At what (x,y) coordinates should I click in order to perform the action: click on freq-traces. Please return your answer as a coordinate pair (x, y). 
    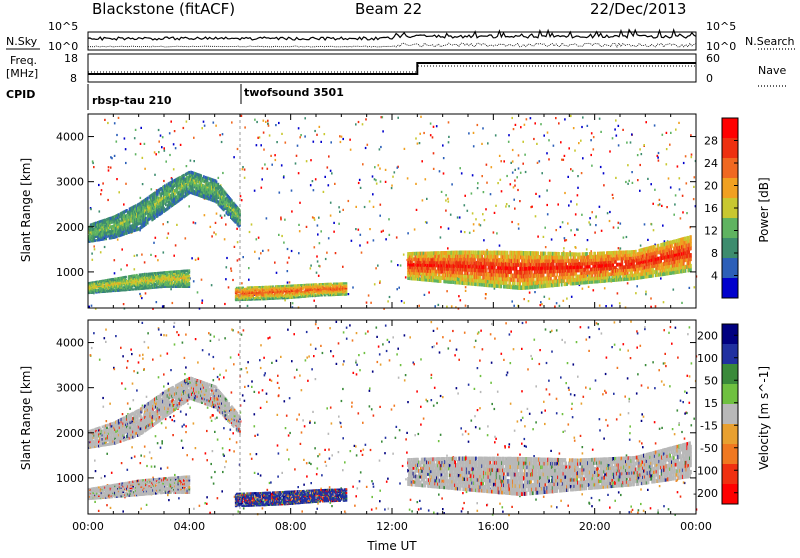
    Looking at the image, I should click on (392, 68).